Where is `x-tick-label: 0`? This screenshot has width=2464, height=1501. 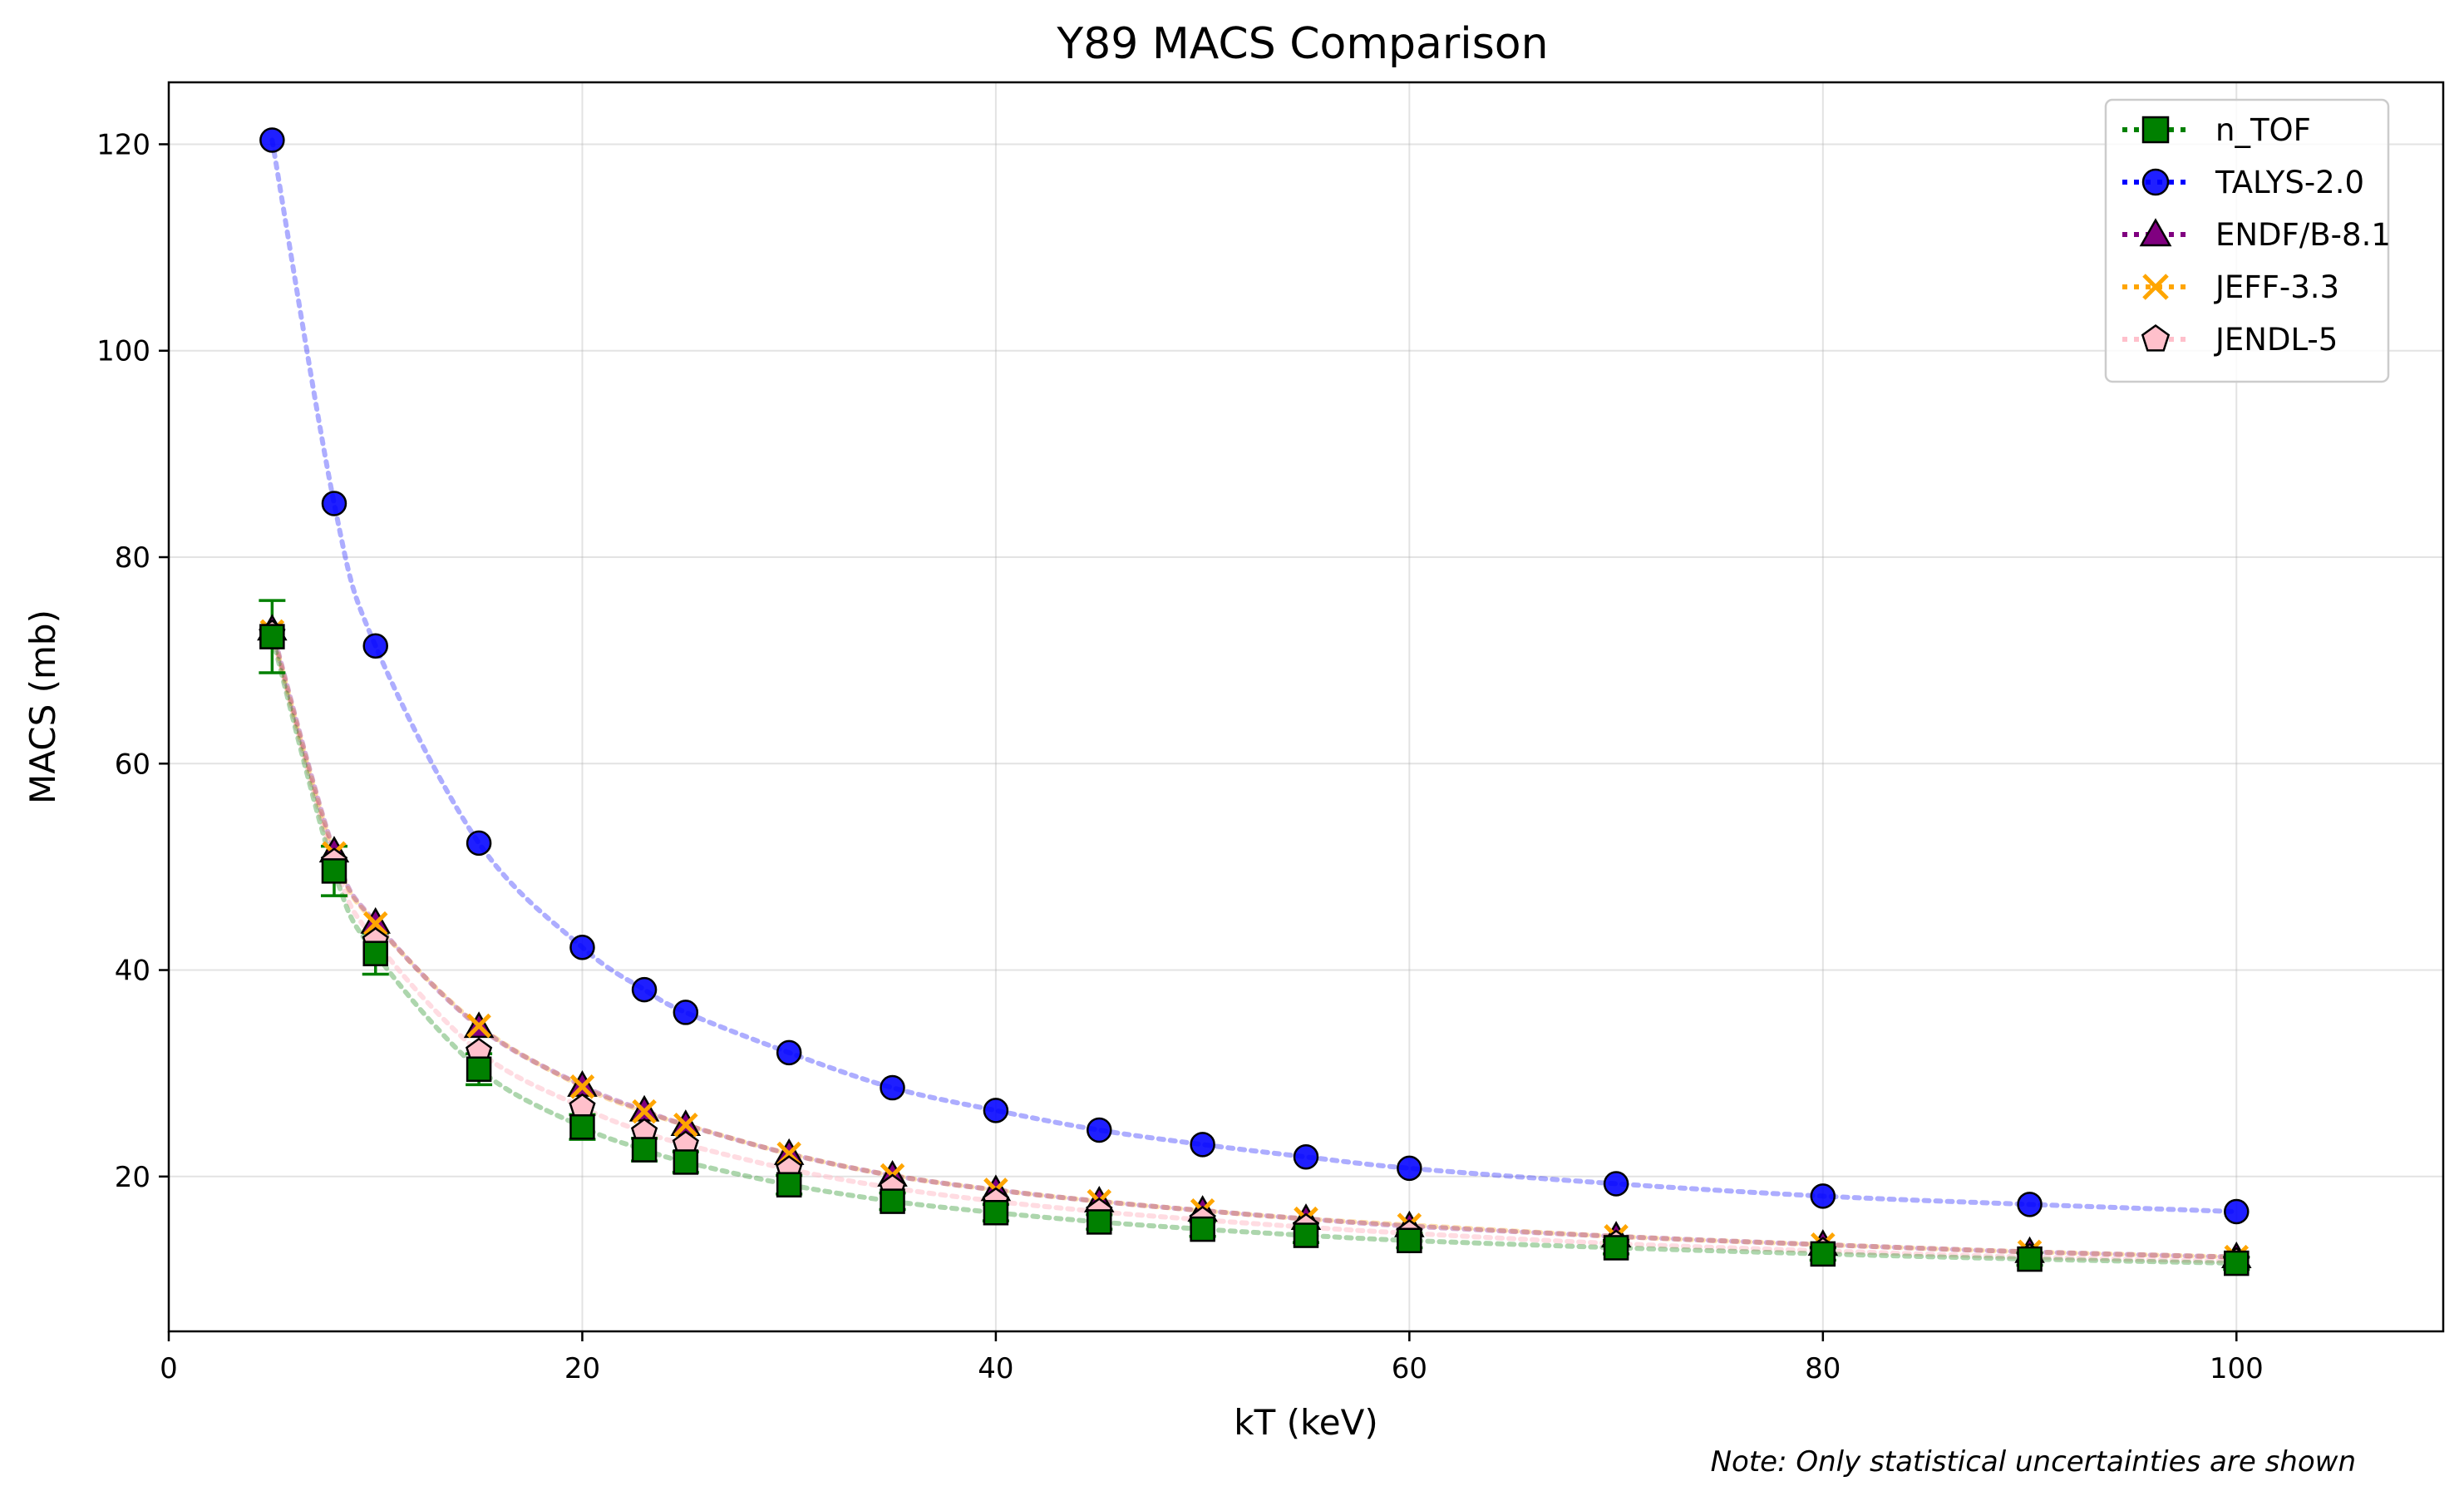
x-tick-label: 0 is located at coordinates (169, 1368).